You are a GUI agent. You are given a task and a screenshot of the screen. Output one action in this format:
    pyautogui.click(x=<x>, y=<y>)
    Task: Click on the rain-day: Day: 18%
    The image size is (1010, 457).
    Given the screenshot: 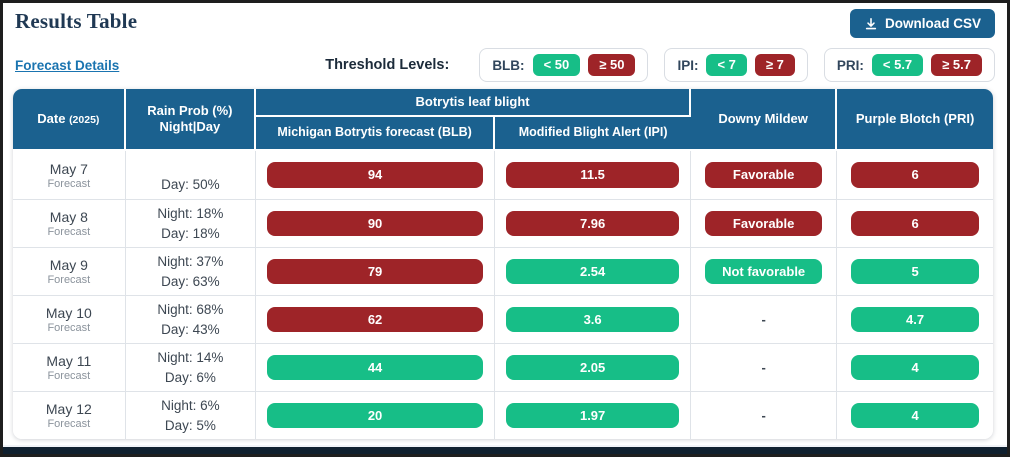 What is the action you would take?
    pyautogui.click(x=190, y=233)
    